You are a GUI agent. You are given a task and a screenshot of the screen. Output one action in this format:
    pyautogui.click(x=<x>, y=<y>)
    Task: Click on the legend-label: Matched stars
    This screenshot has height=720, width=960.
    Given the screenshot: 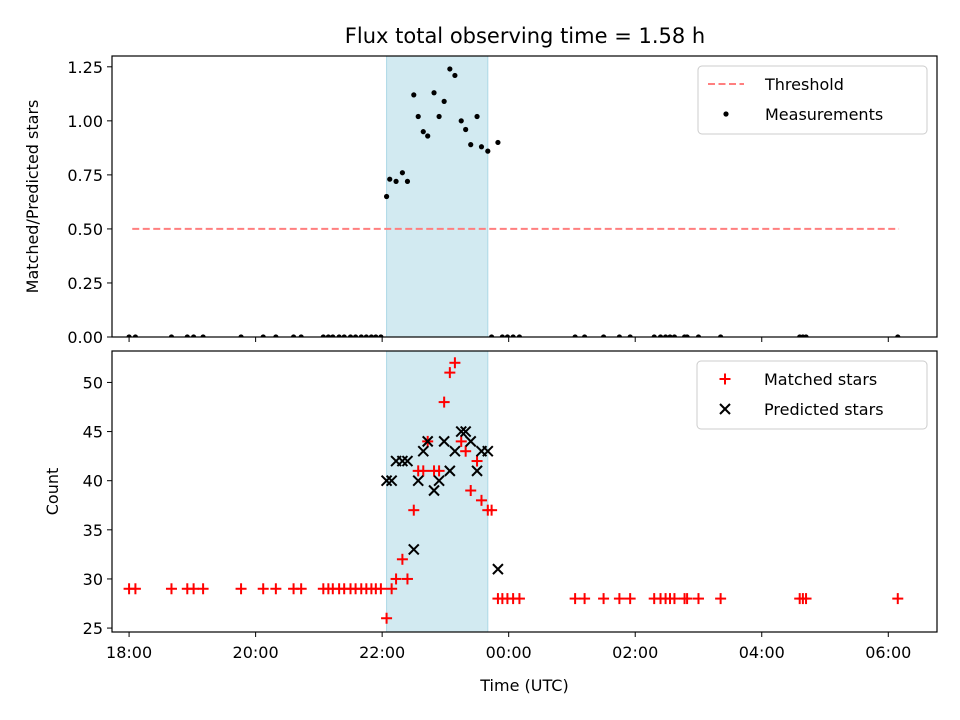 What is the action you would take?
    pyautogui.click(x=820, y=379)
    